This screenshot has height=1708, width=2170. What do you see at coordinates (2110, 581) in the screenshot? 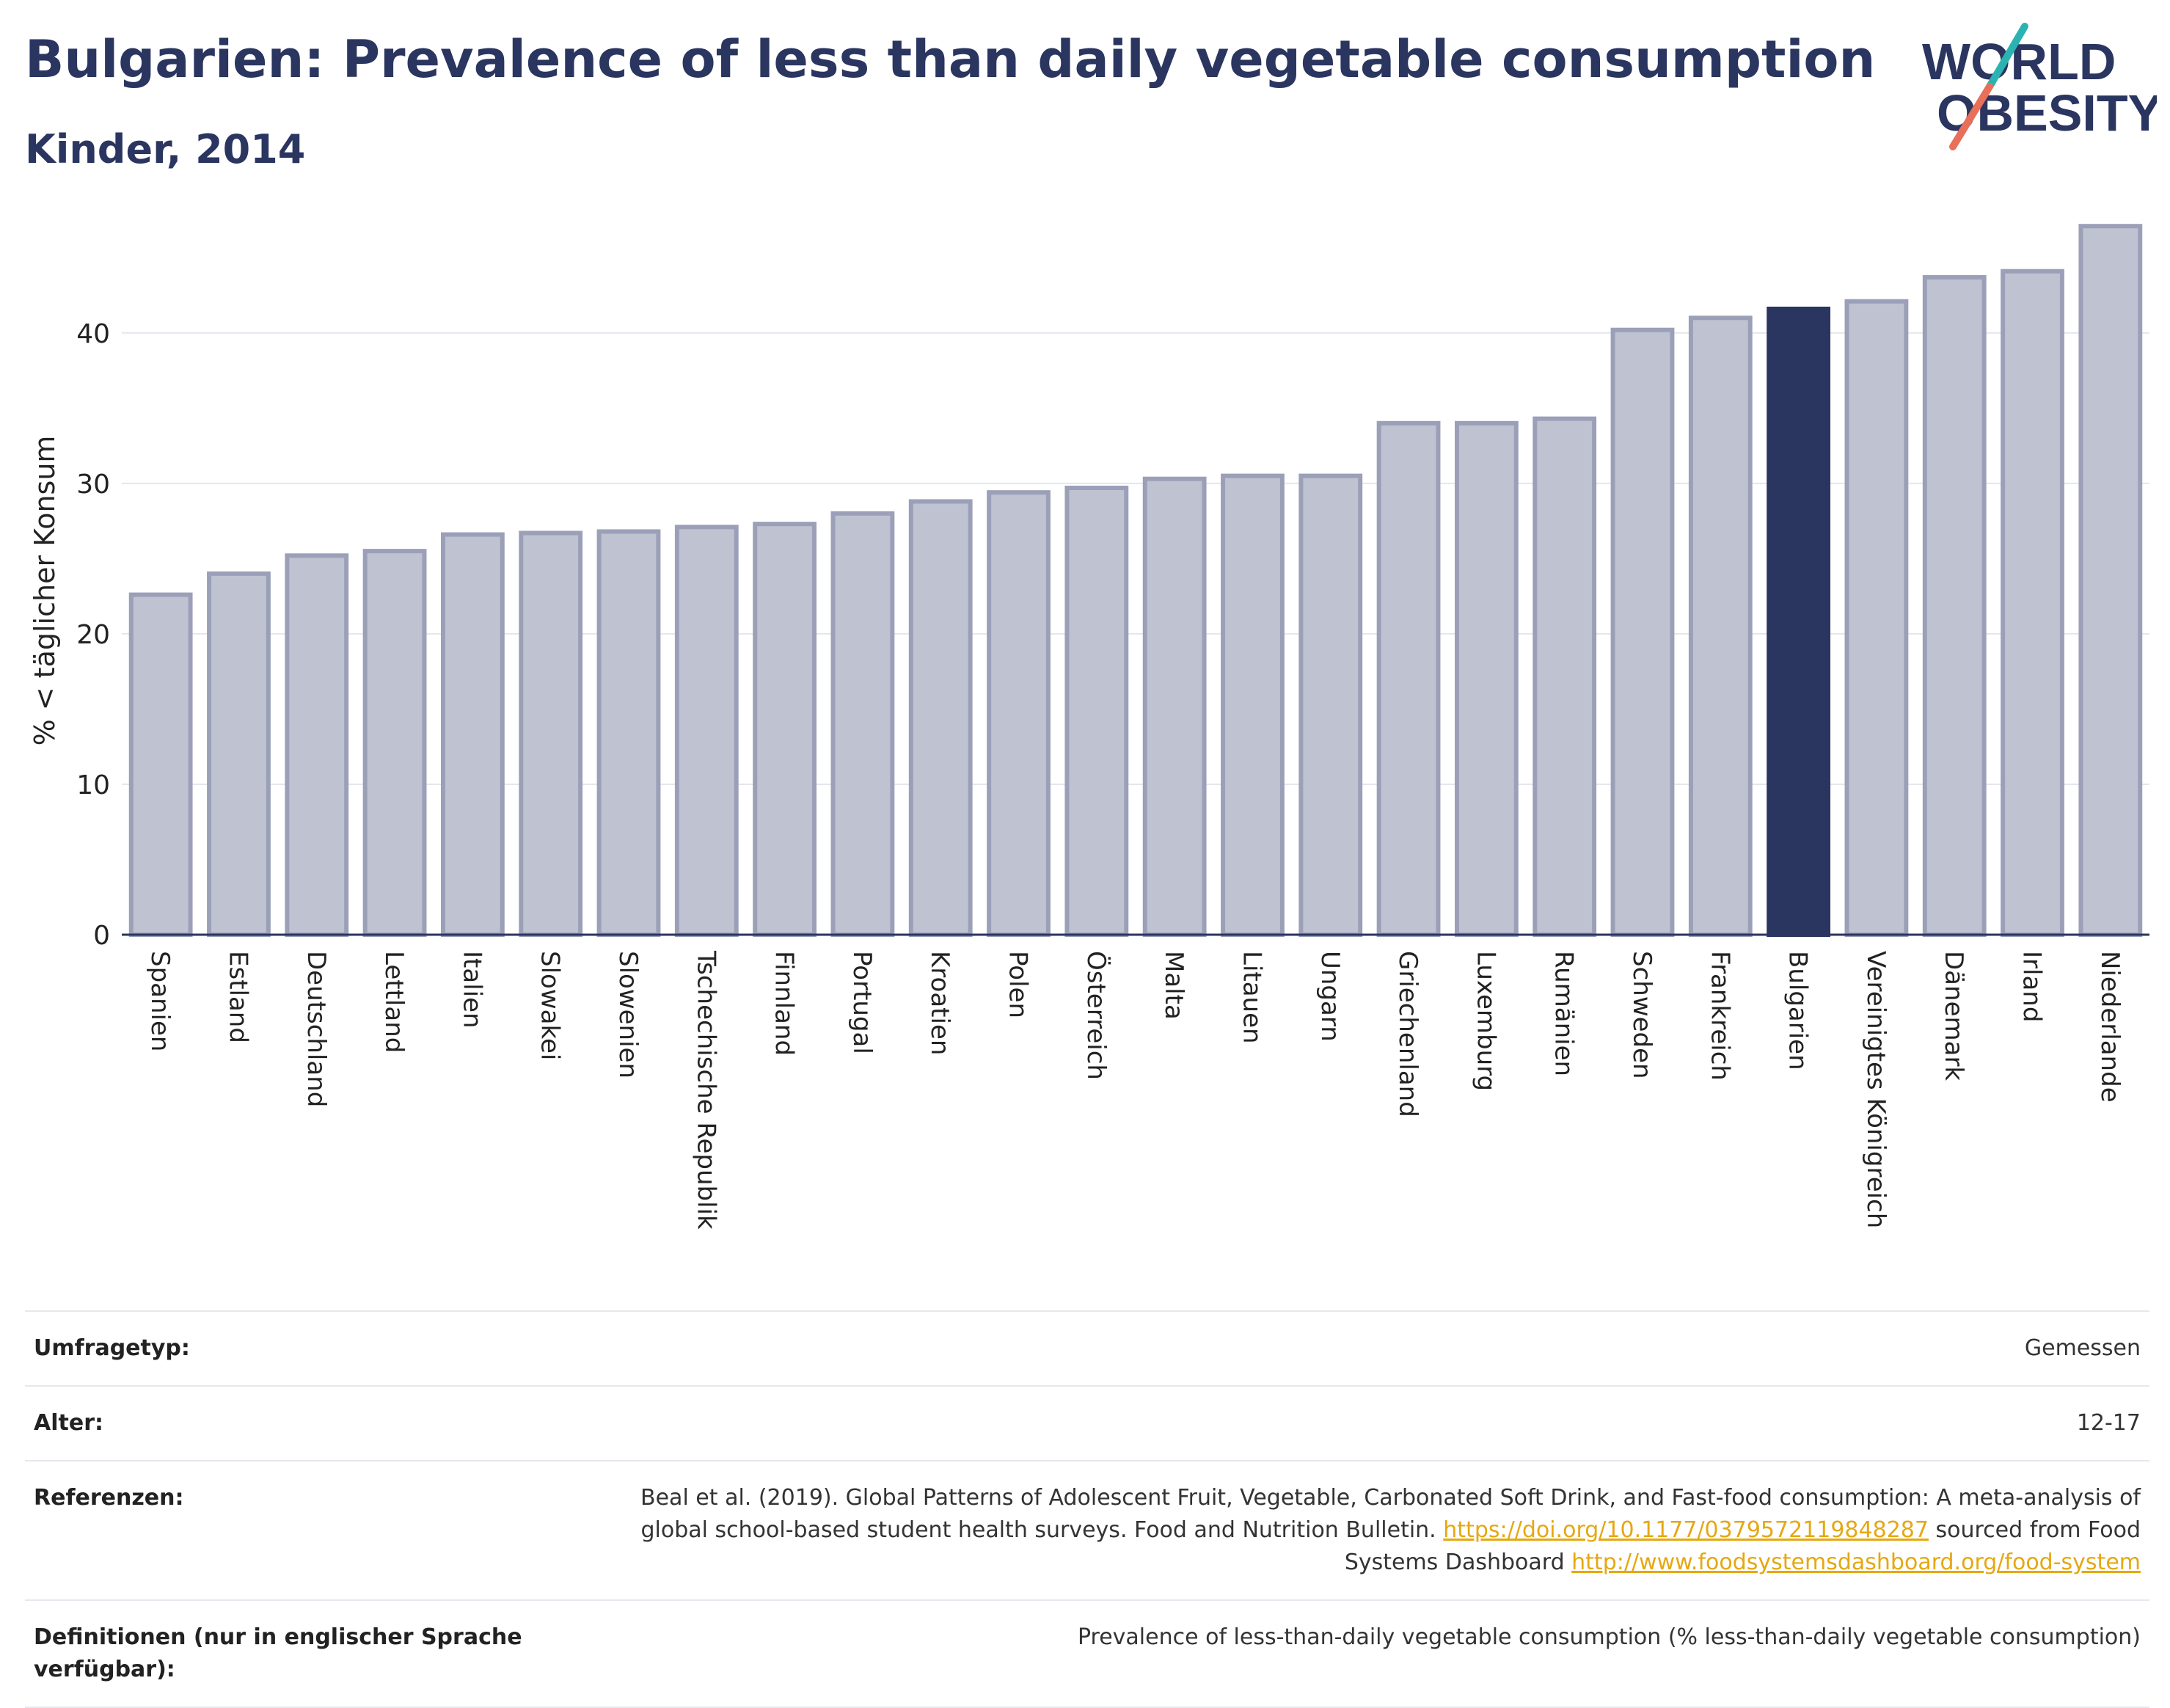
I see `bar-niederlande` at bounding box center [2110, 581].